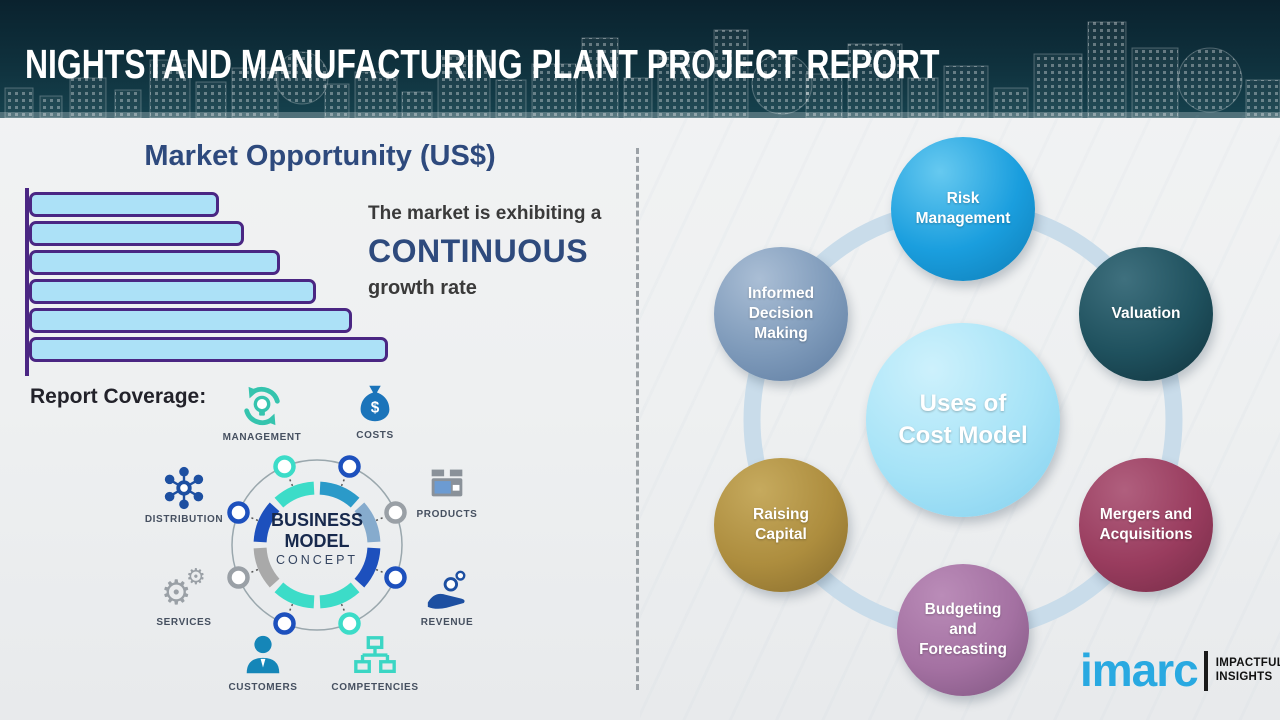 Image resolution: width=1280 pixels, height=720 pixels. What do you see at coordinates (637, 419) in the screenshot?
I see `divider-dashed` at bounding box center [637, 419].